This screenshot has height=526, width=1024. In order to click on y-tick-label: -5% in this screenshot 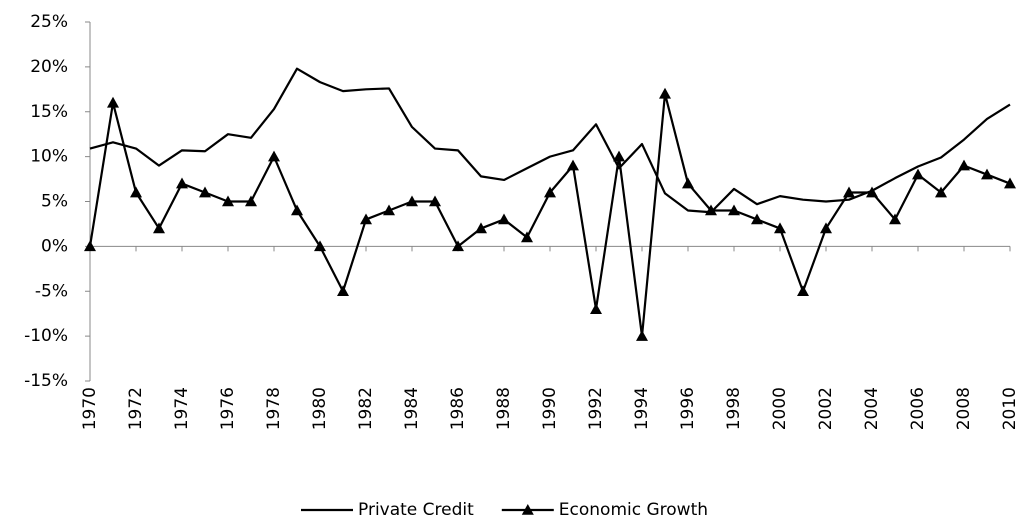, I will do `click(51, 291)`.